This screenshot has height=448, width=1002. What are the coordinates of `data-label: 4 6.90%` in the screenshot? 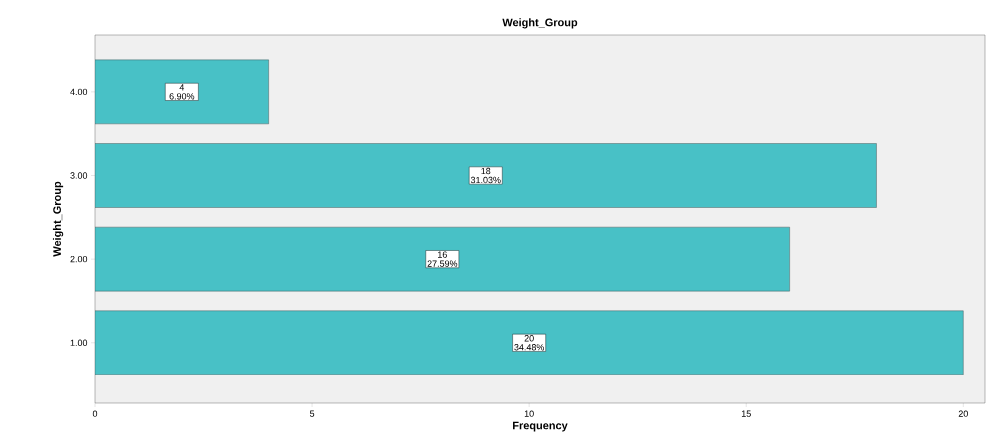 It's located at (182, 92).